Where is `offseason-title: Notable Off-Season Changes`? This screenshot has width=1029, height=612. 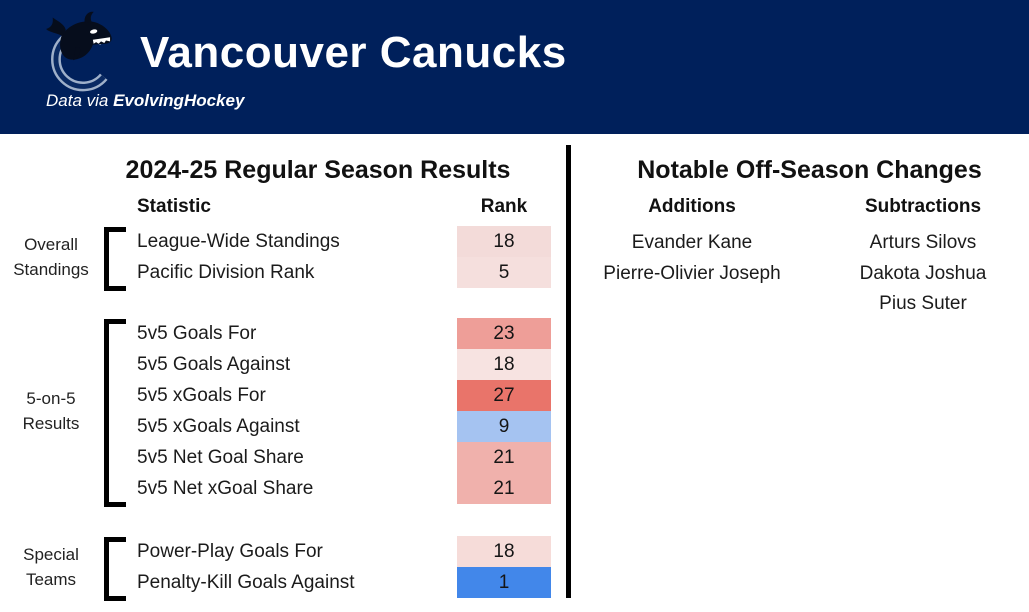 offseason-title: Notable Off-Season Changes is located at coordinates (809, 170).